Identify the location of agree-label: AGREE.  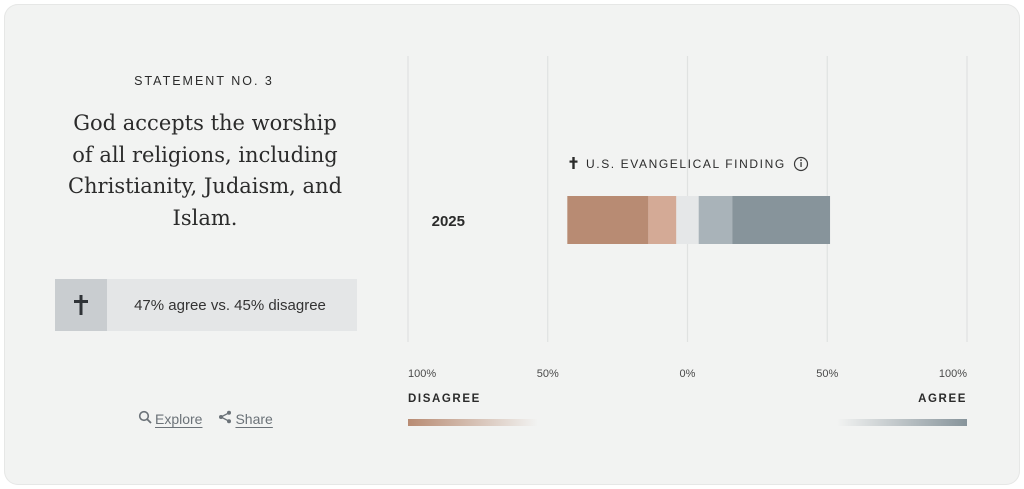
(942, 399).